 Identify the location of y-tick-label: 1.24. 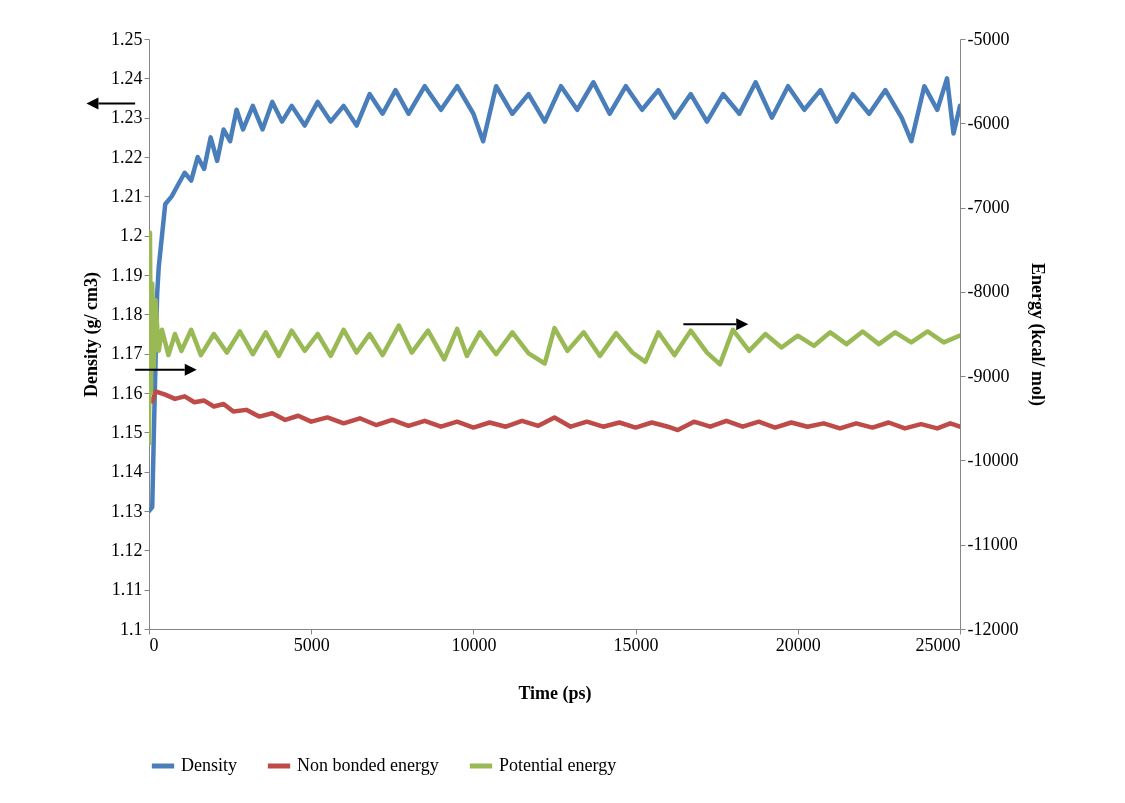
(127, 77).